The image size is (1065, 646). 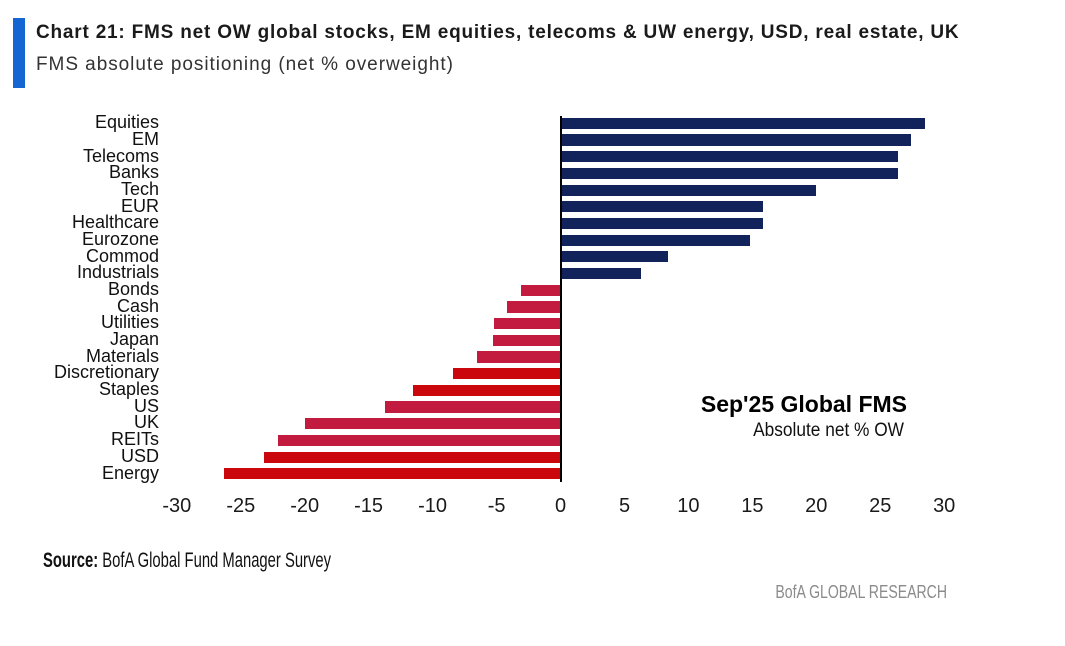 I want to click on bar-us, so click(x=473, y=407).